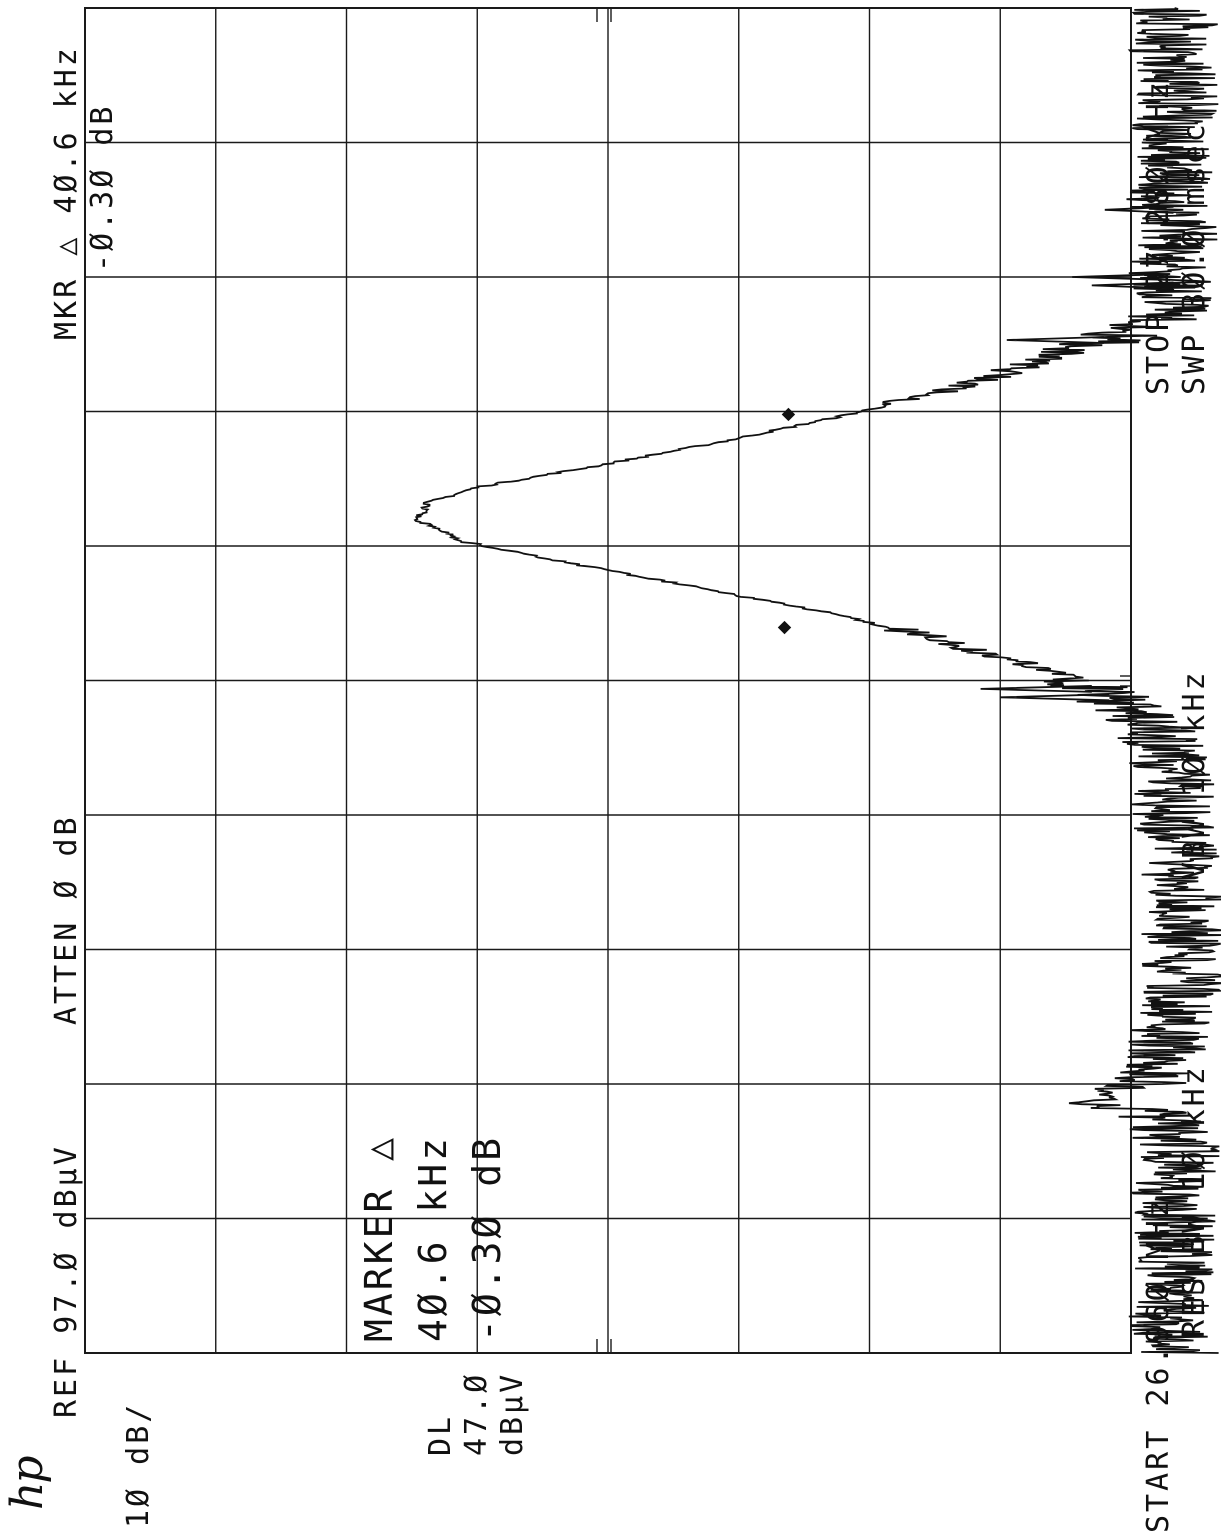 This screenshot has width=1221, height=1538. What do you see at coordinates (1194, 1201) in the screenshot?
I see `res-bw-label: RES BW 1Ø kHz` at bounding box center [1194, 1201].